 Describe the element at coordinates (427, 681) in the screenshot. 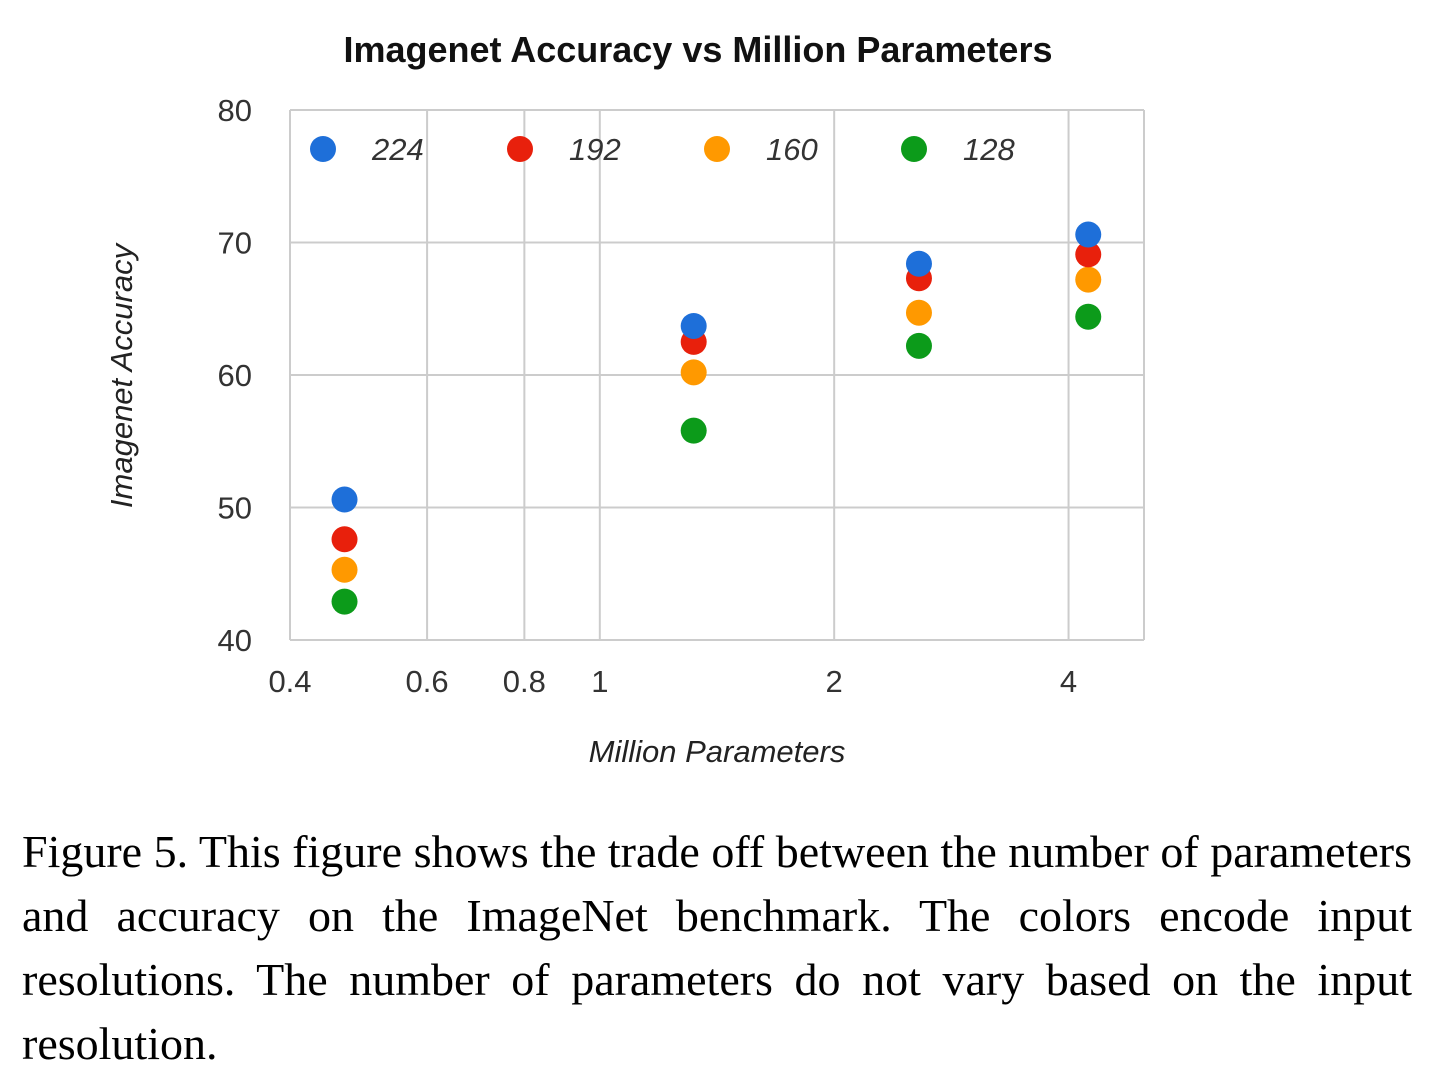

I see `x-tick-label: 0.6` at that location.